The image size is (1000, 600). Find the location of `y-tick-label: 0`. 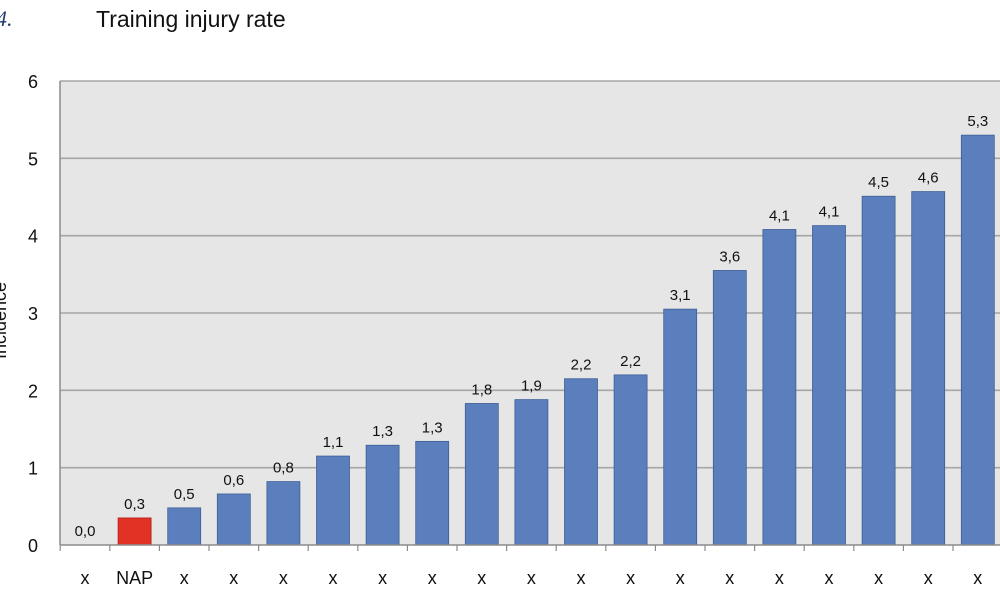

y-tick-label: 0 is located at coordinates (33, 546).